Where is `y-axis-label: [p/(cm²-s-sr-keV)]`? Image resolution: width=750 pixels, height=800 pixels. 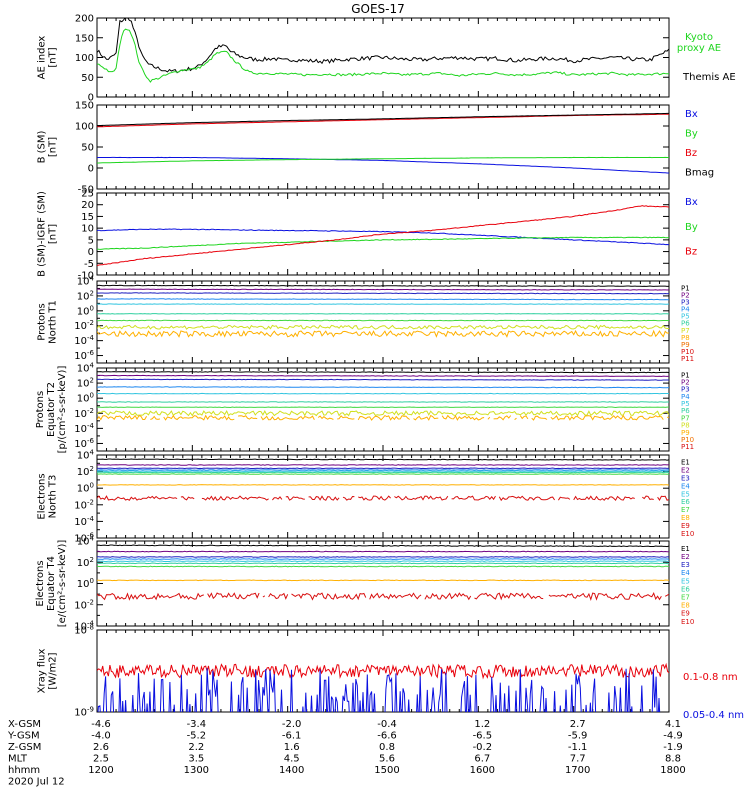 y-axis-label: [p/(cm²-s-sr-keV)] is located at coordinates (62, 410).